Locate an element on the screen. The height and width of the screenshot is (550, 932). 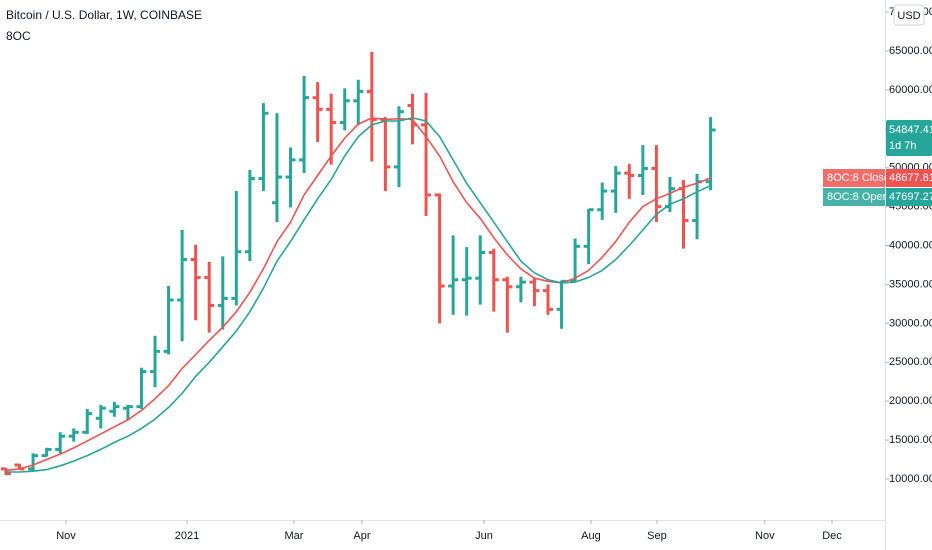
indicator-name: 8OC is located at coordinates (18, 36).